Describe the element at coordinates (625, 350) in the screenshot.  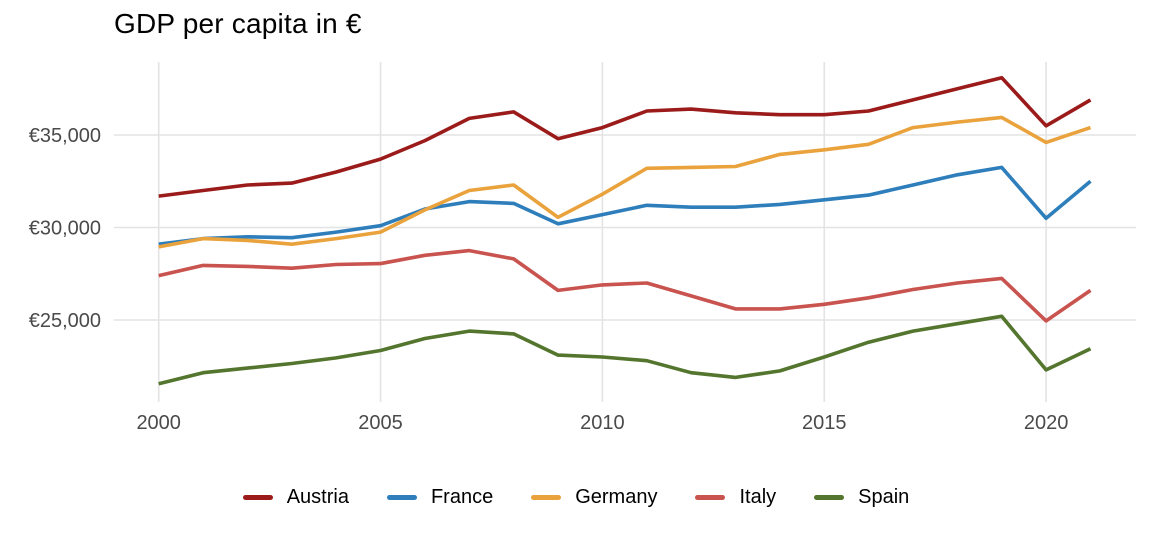
I see `series-line-spain` at that location.